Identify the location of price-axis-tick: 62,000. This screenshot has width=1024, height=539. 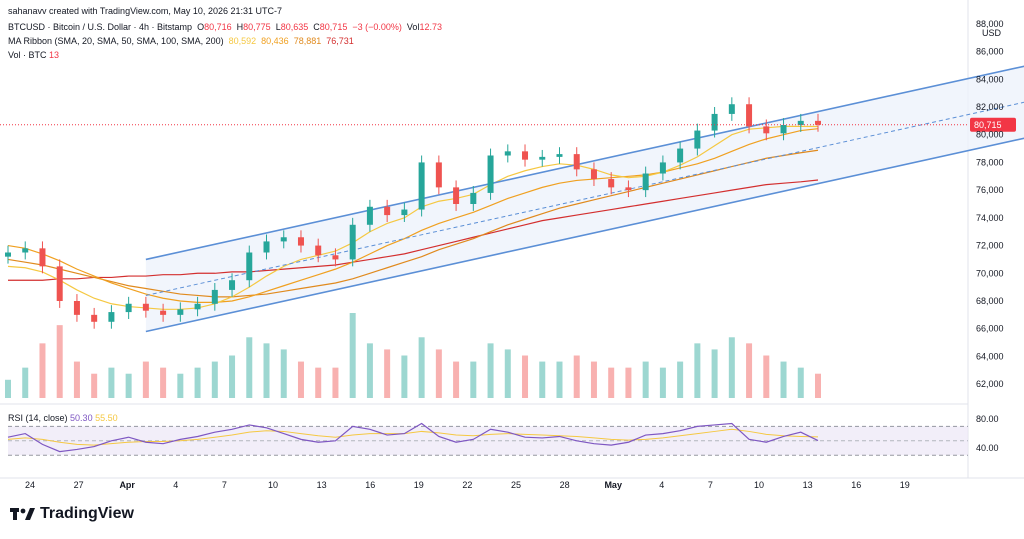
(990, 384).